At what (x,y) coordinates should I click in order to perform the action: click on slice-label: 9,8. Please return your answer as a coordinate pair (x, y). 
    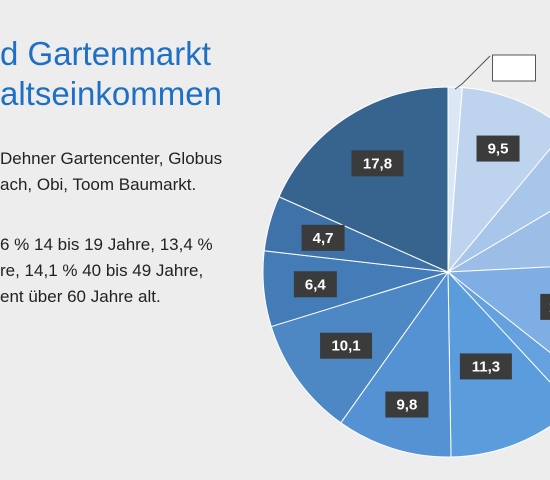
    Looking at the image, I should click on (406, 405).